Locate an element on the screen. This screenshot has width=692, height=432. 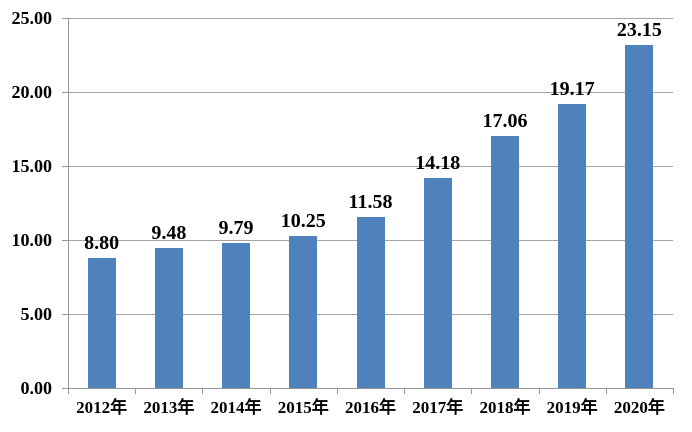
x-axis-tick-label: 2012年 is located at coordinates (102, 407).